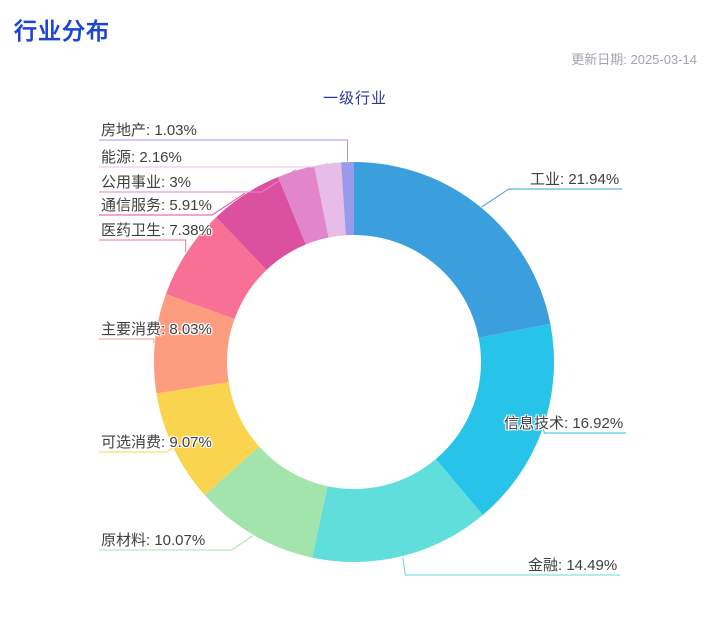 The height and width of the screenshot is (622, 710). Describe the element at coordinates (573, 565) in the screenshot. I see `slice-label: 金融: 14.49%` at that location.